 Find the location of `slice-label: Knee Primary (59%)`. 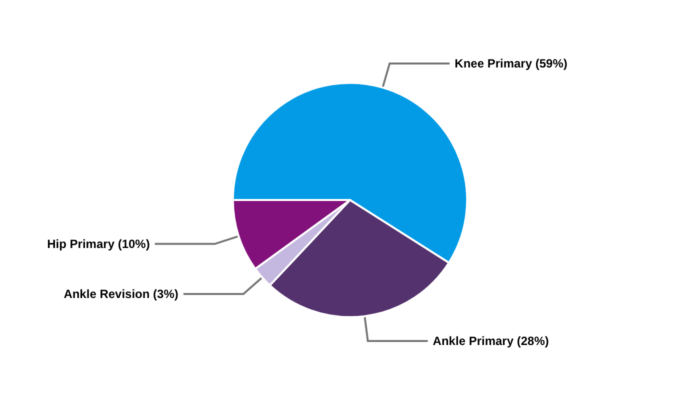

slice-label: Knee Primary (59%) is located at coordinates (511, 63).